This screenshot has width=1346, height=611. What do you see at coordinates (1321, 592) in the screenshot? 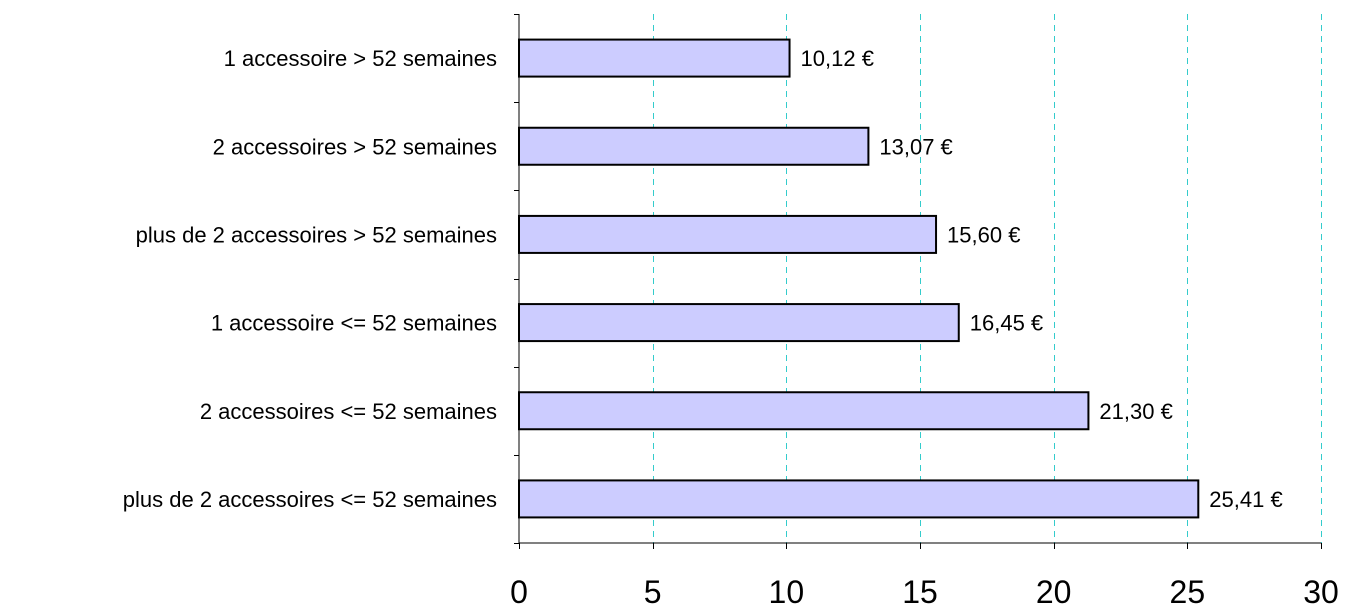
I see `x-tick-label-30: 30` at bounding box center [1321, 592].